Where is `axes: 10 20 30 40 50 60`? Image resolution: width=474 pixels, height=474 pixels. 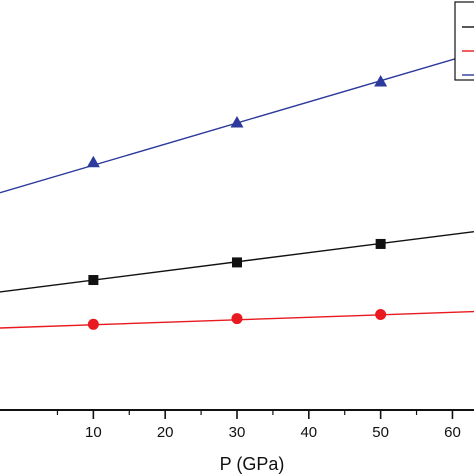 axes: 10 20 30 40 50 60 is located at coordinates (237, 425).